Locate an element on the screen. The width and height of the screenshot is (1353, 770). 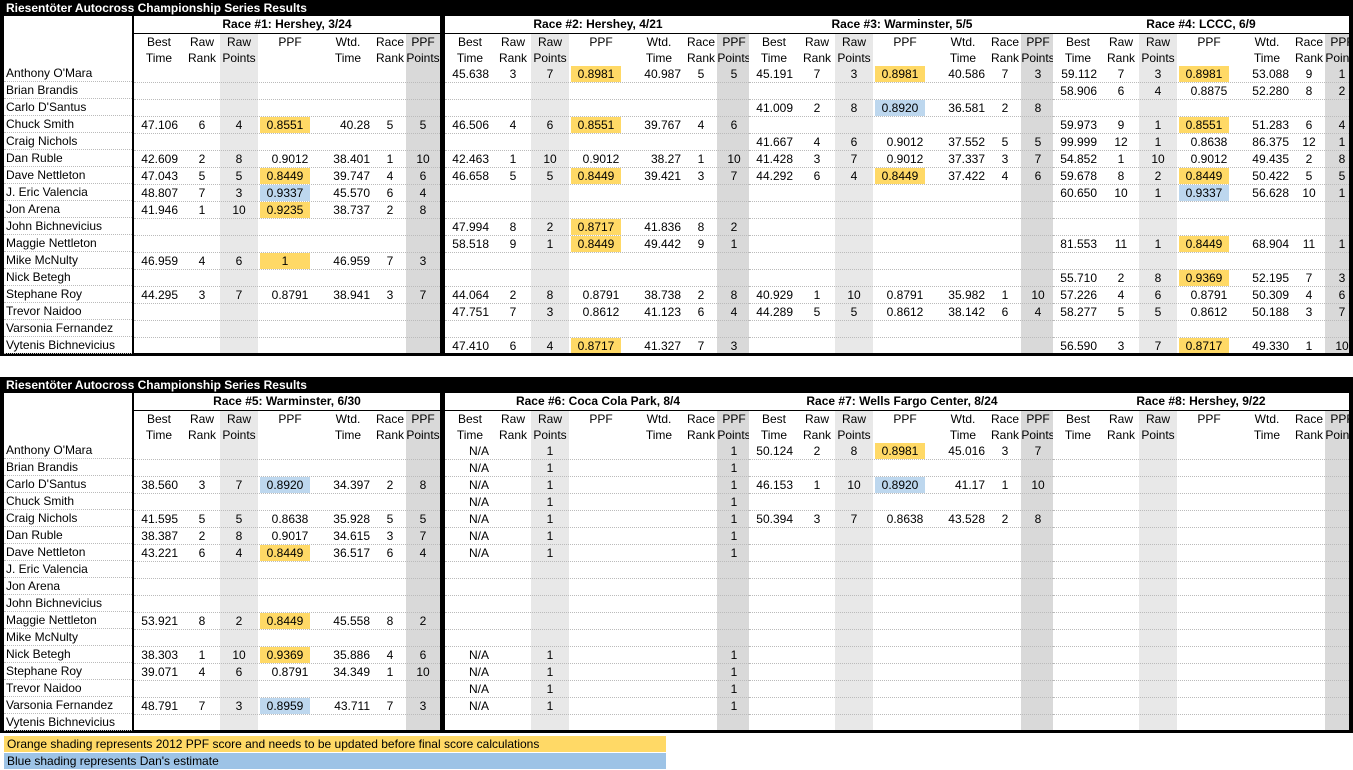
table-cell: 48.807 is located at coordinates (159, 193).